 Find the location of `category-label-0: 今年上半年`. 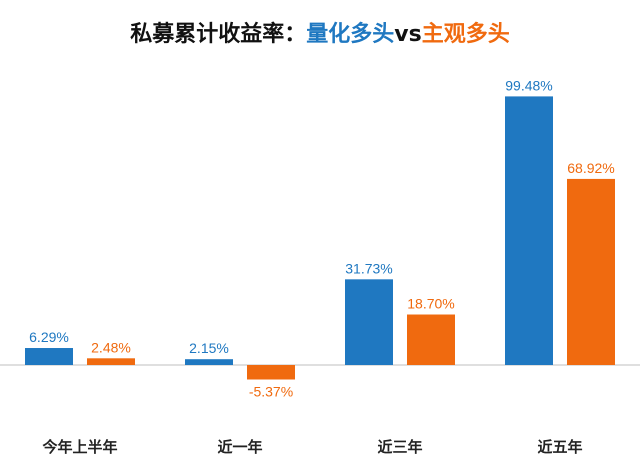

category-label-0: 今年上半年 is located at coordinates (79, 447).